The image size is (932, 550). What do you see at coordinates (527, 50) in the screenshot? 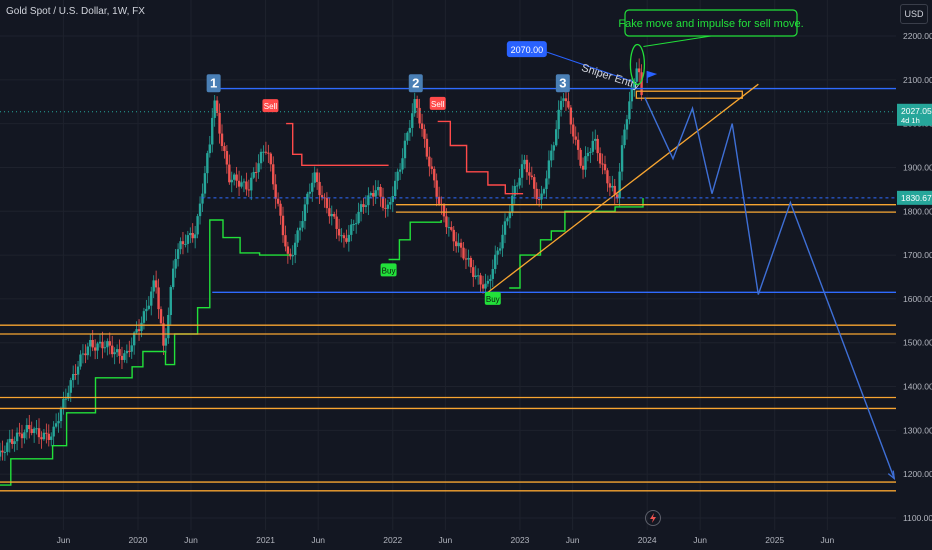
I see `price-tag-label: 2070.00` at bounding box center [527, 50].